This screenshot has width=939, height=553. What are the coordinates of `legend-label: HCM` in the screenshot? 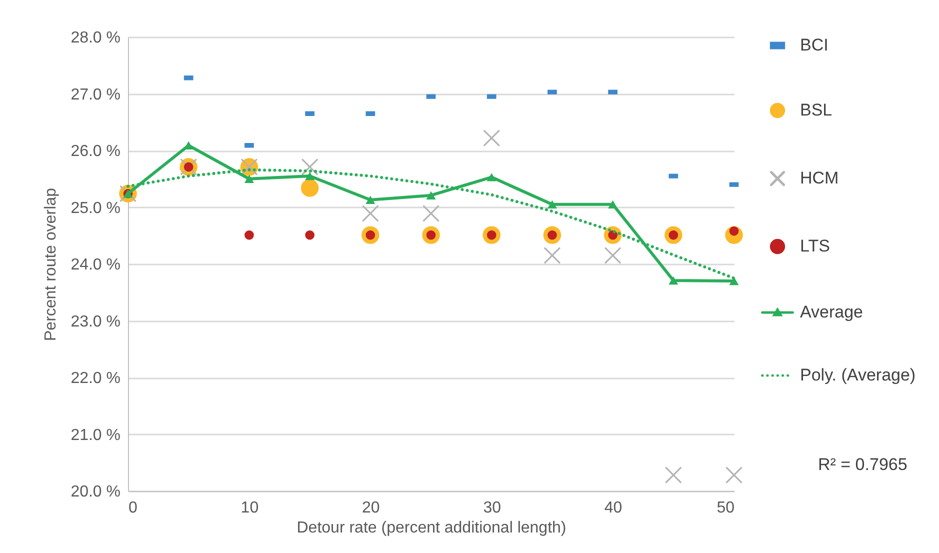 It's located at (819, 178).